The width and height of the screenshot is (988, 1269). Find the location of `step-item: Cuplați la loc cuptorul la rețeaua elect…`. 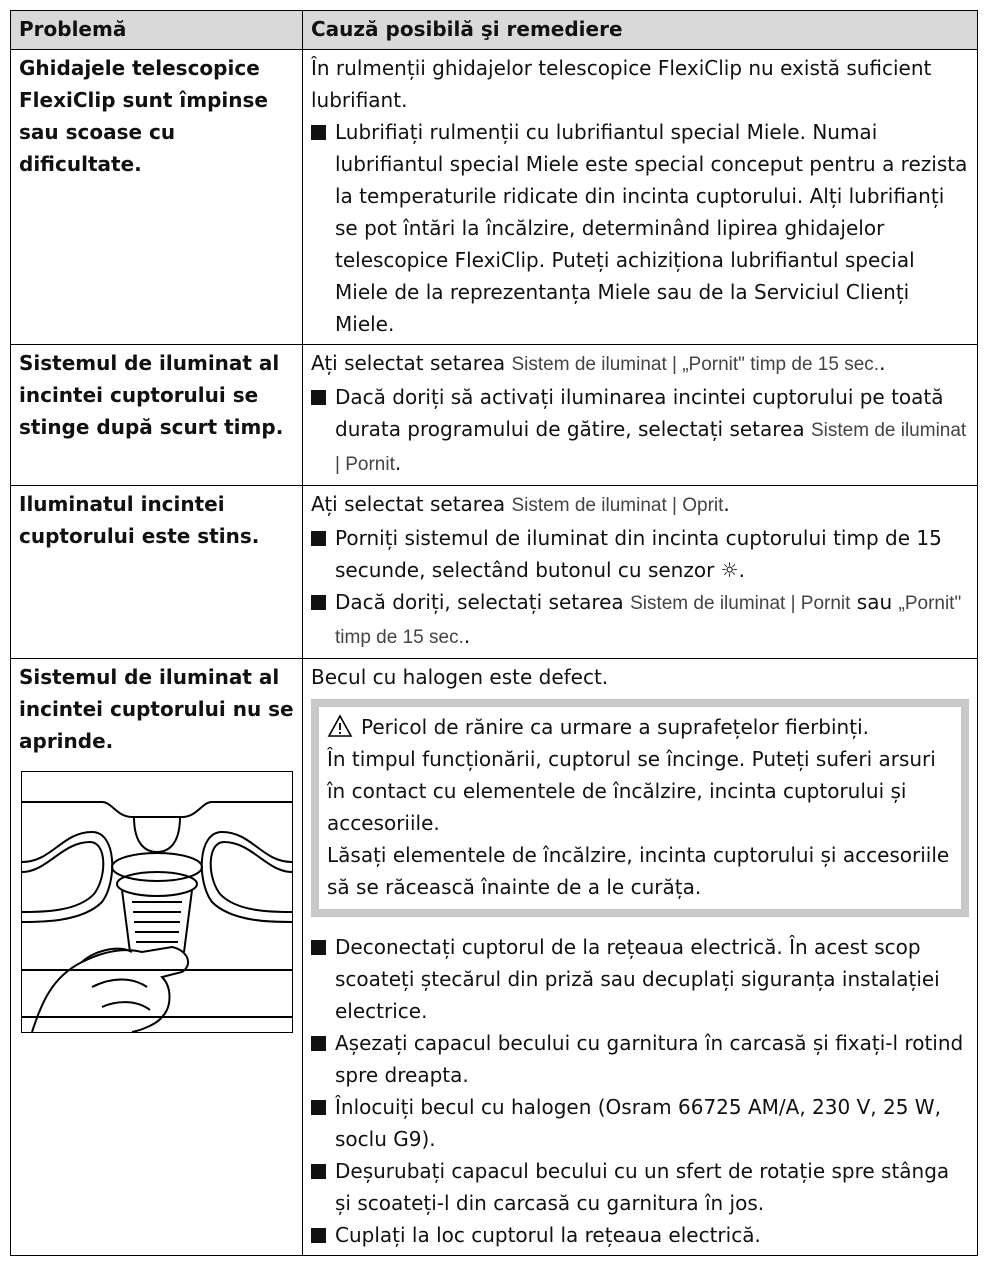

step-item: Cuplați la loc cuptorul la rețeaua elect… is located at coordinates (641, 1235).